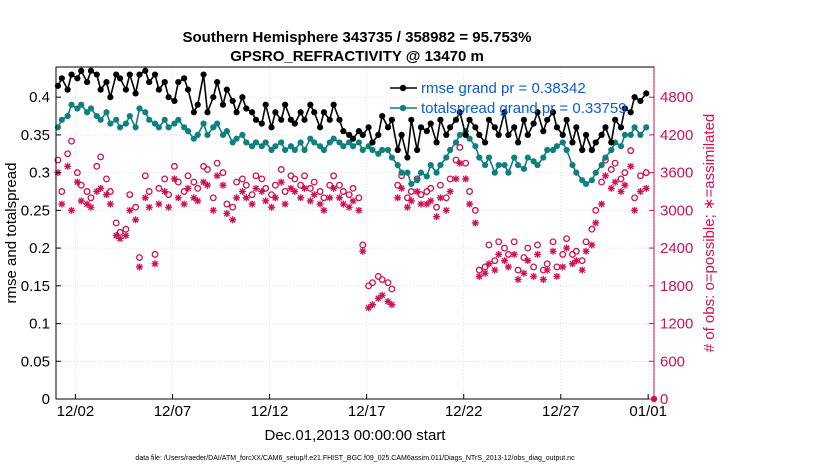  I want to click on x-tick-label: 12/27, so click(561, 411).